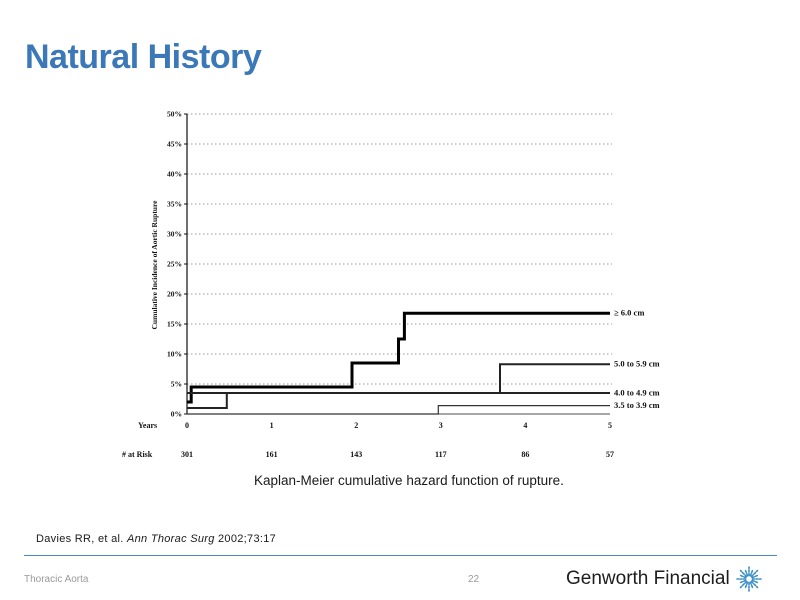 The height and width of the screenshot is (600, 800). Describe the element at coordinates (174, 204) in the screenshot. I see `y-tick-label: 35%` at that location.